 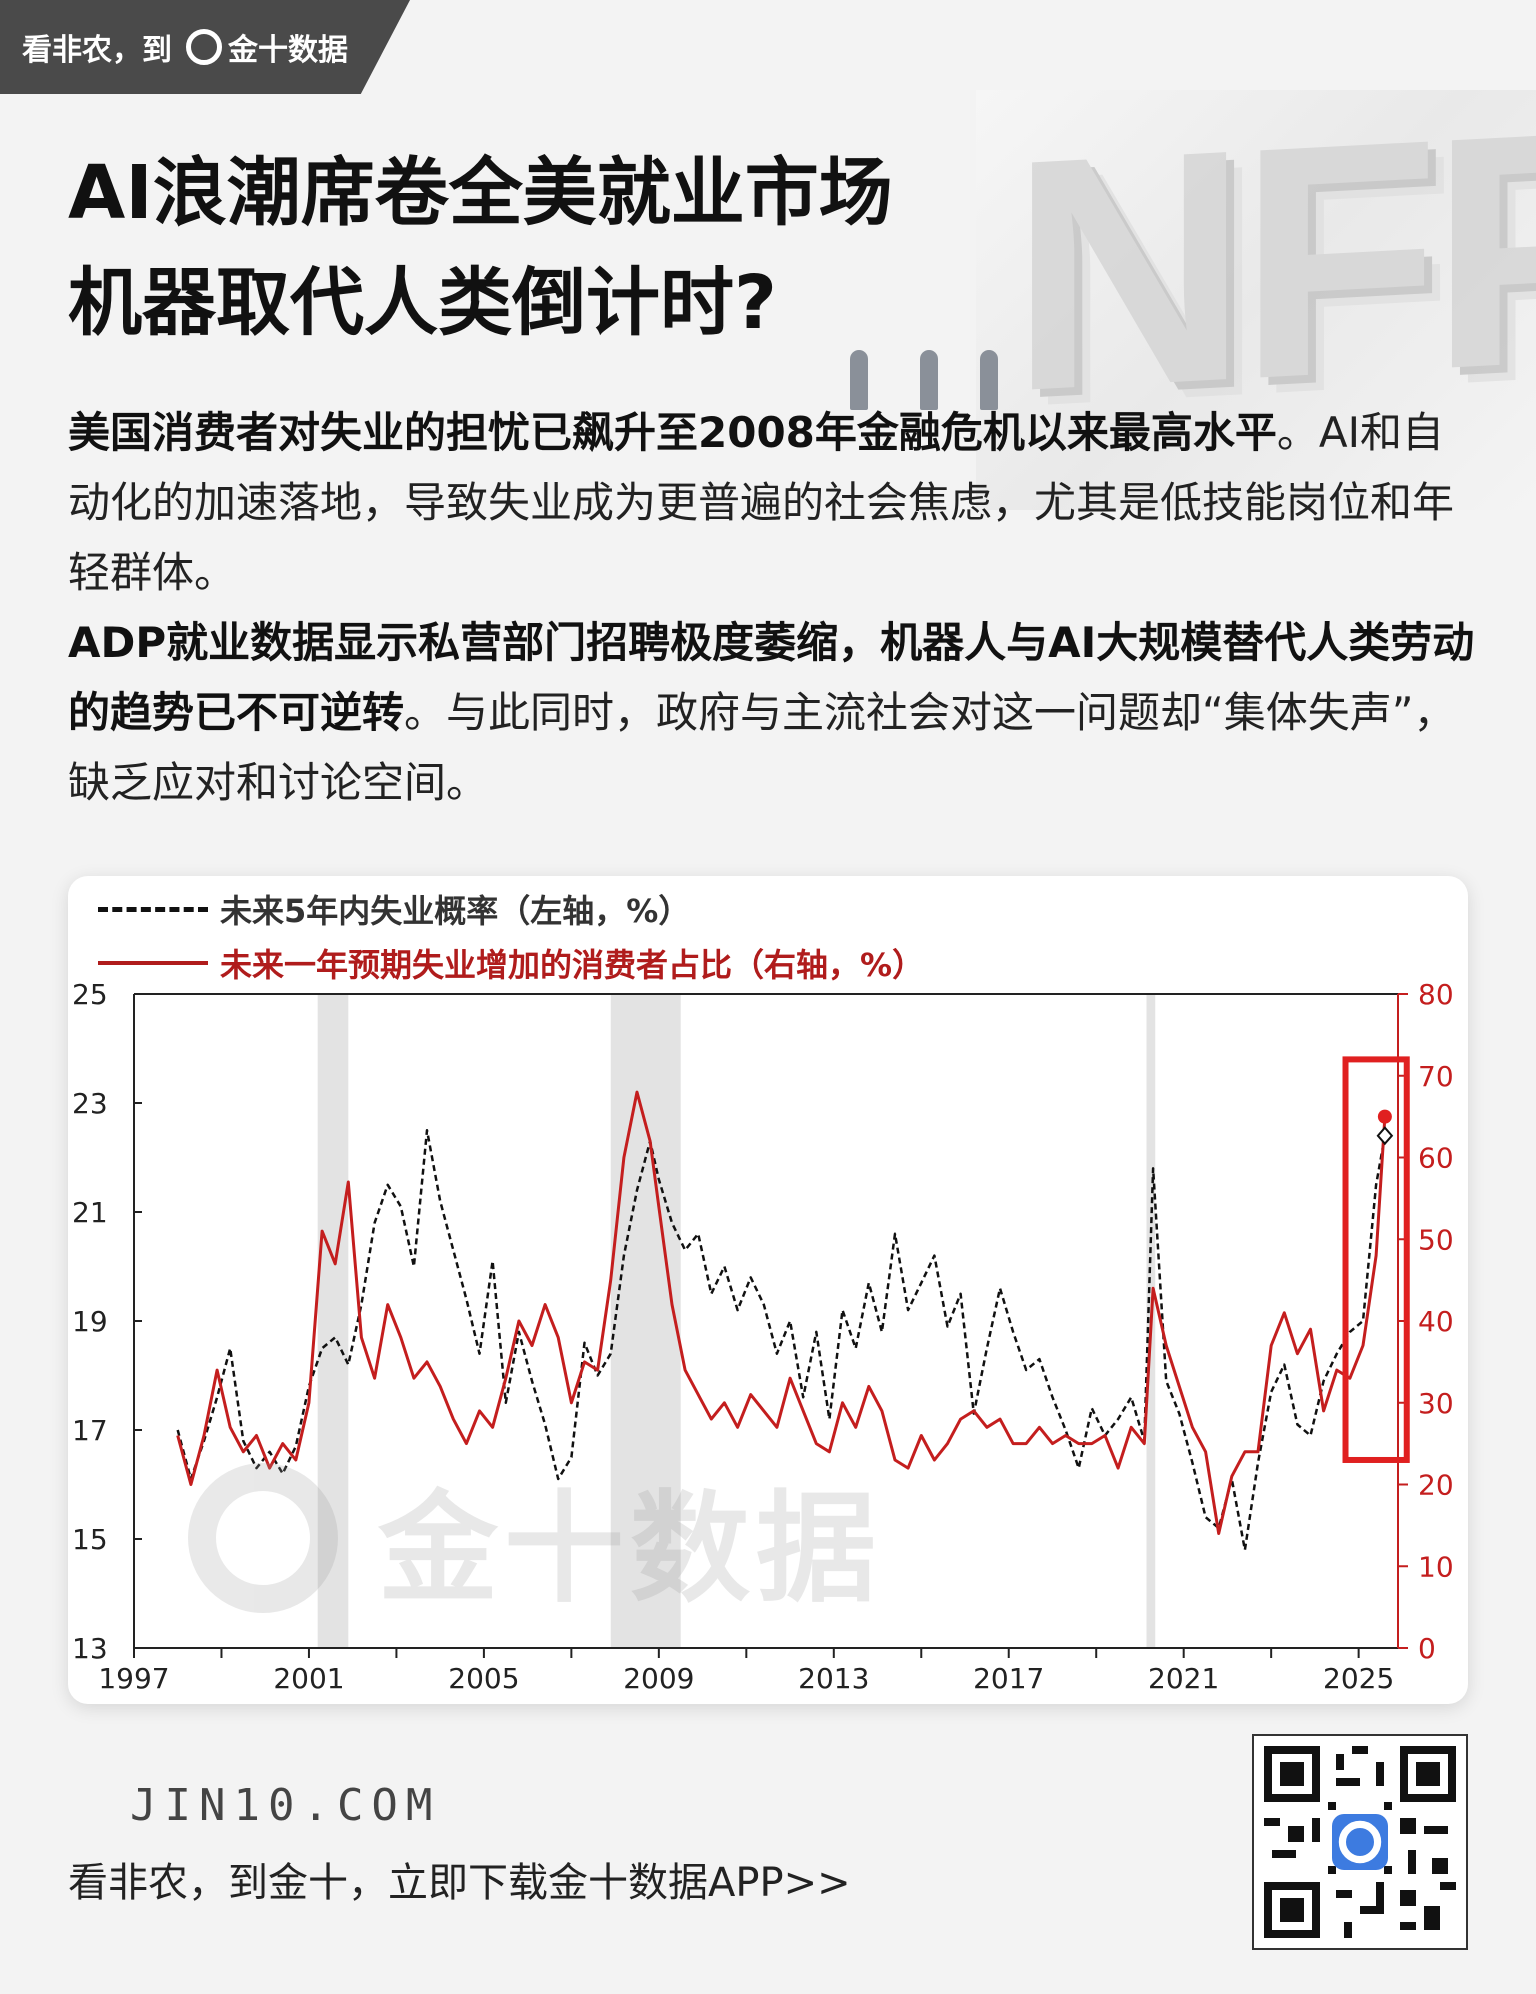 I want to click on paragraph-2-normal: 。与此同时，政府与主流社会对这一问题却“集体失声”，缺乏应对和讨论空间。, so click(x=762, y=747).